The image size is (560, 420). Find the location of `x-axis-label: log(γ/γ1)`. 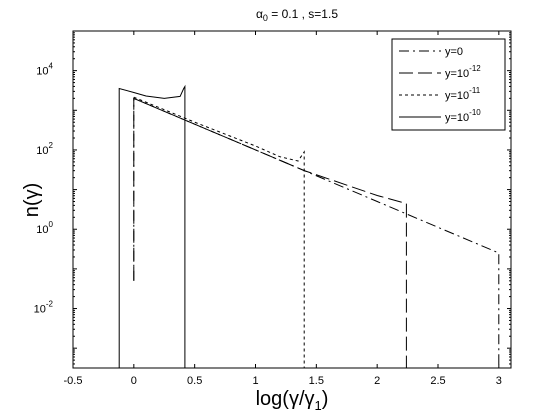

x-axis-label: log(γ/γ1) is located at coordinates (292, 400).